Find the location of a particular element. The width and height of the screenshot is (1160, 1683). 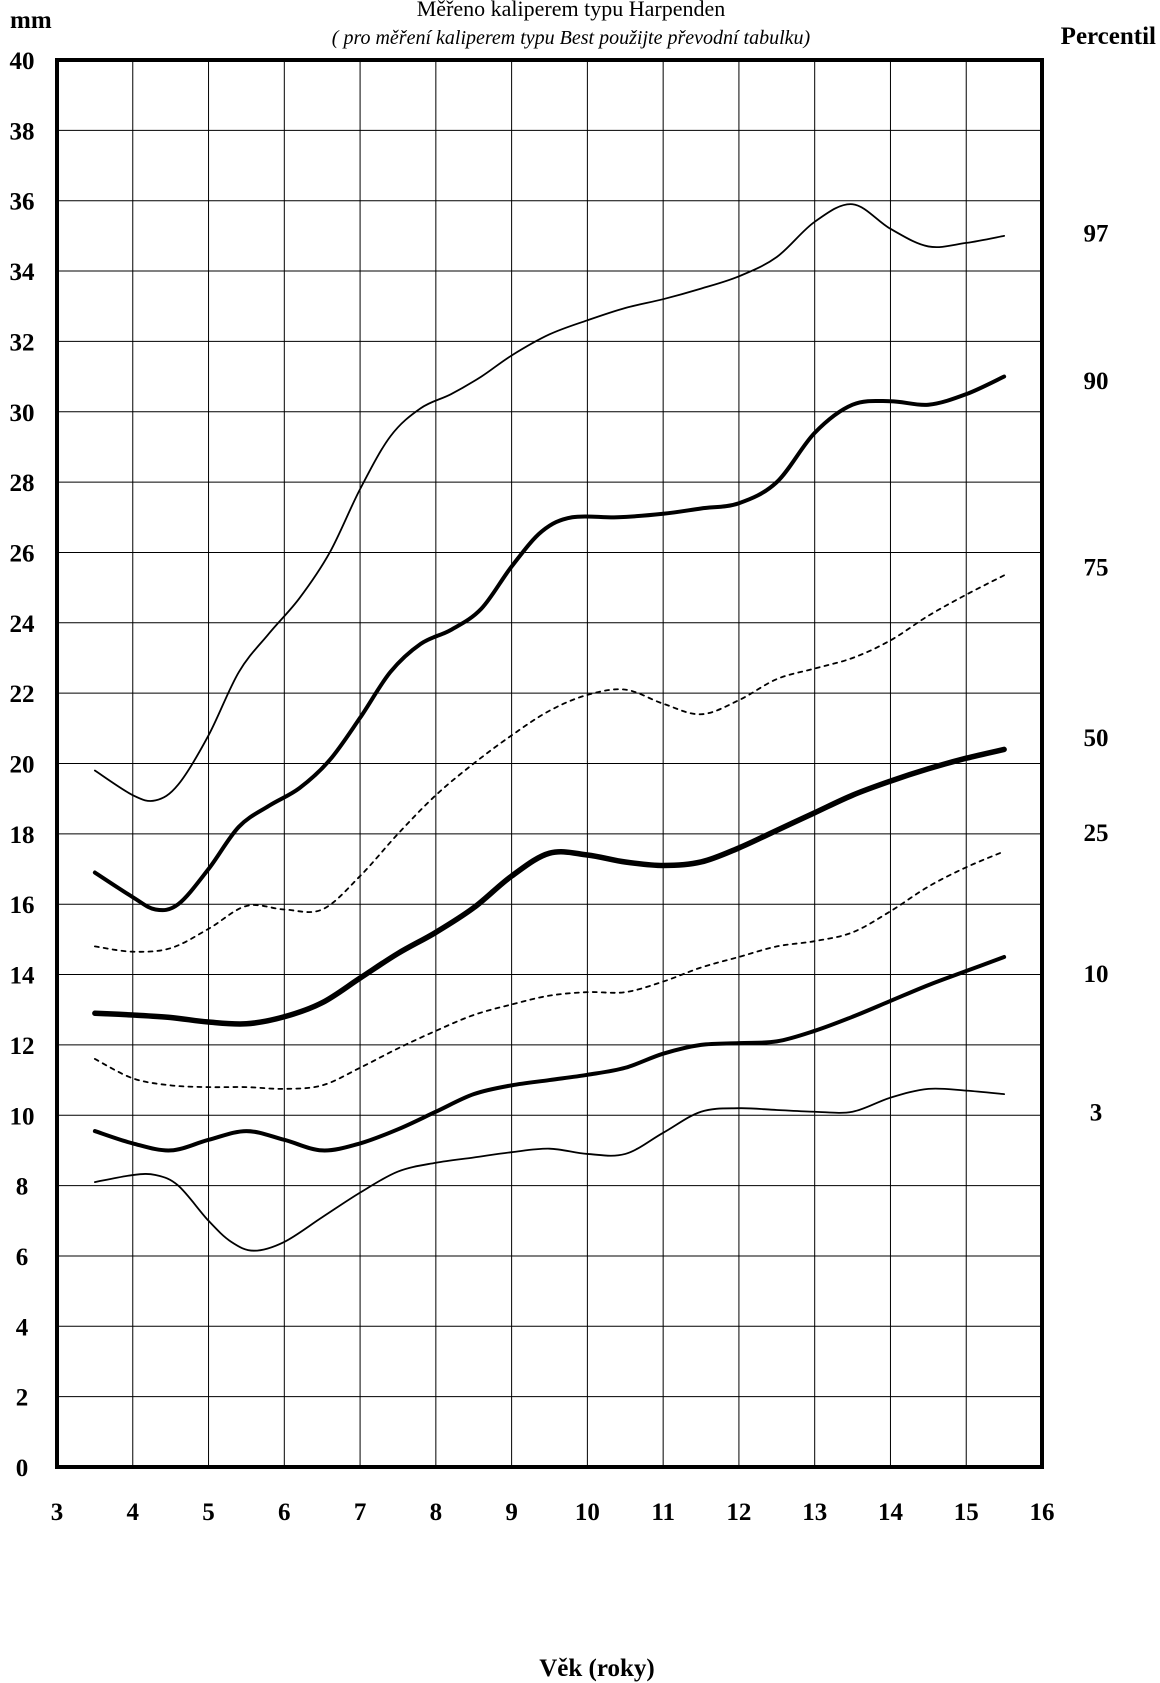

percentile-label: 75 is located at coordinates (1096, 568).